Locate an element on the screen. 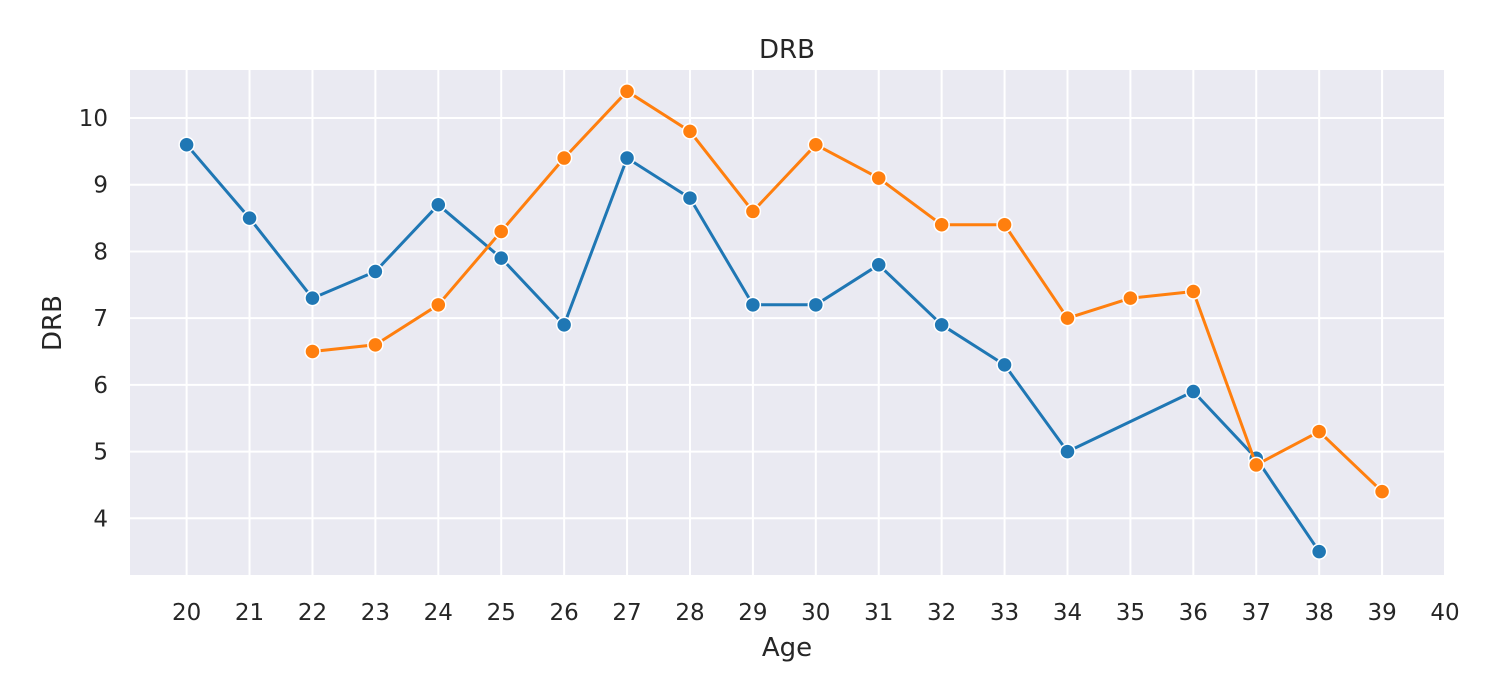 The image size is (1500, 700). x-tick-label: 27 is located at coordinates (626, 613).